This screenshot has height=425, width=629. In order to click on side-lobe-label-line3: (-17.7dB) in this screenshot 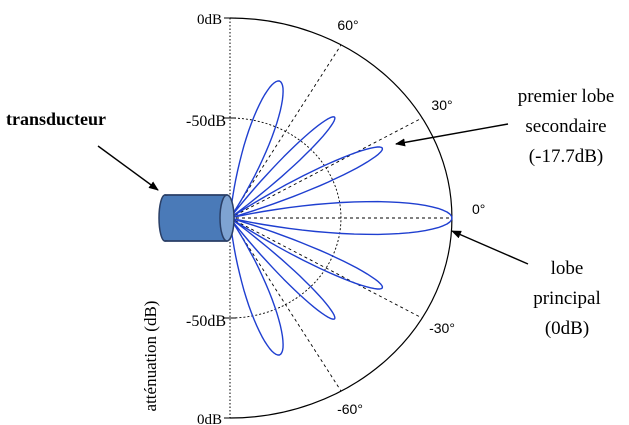, I will do `click(566, 156)`.